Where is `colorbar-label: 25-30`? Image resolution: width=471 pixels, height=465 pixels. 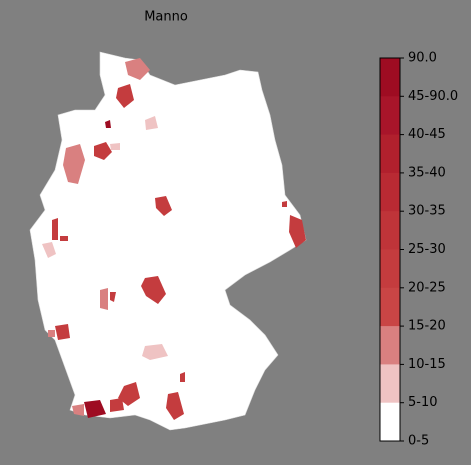
colorbar-label: 25-30 is located at coordinates (427, 249).